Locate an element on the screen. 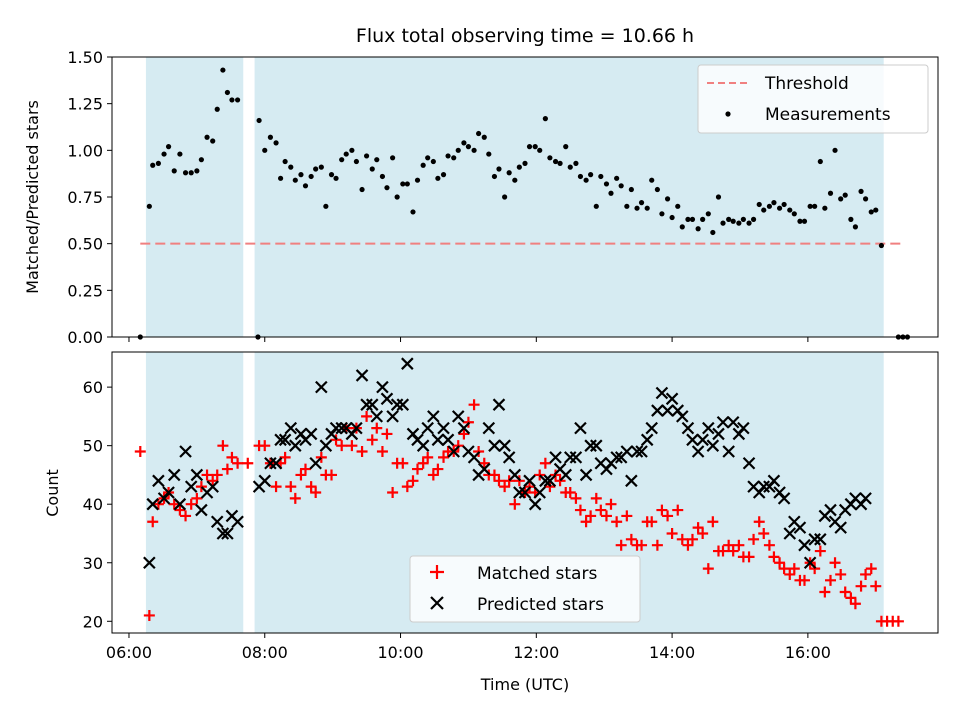 This screenshot has width=960, height=720. x-tick-label: 10:00 is located at coordinates (400, 652).